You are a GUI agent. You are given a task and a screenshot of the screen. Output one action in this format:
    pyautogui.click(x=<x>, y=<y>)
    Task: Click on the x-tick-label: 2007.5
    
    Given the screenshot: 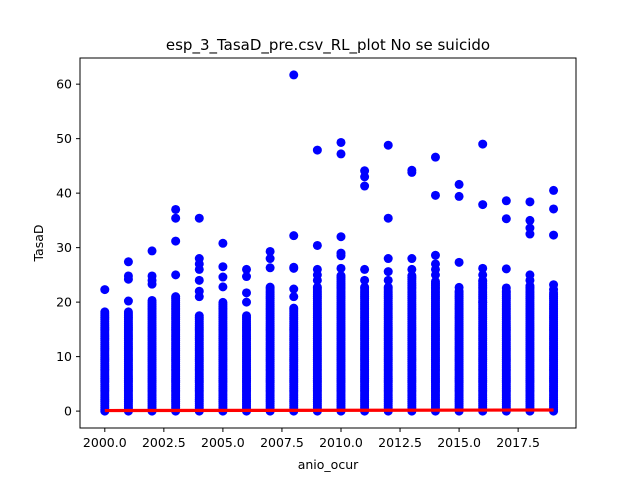 What is the action you would take?
    pyautogui.click(x=282, y=442)
    